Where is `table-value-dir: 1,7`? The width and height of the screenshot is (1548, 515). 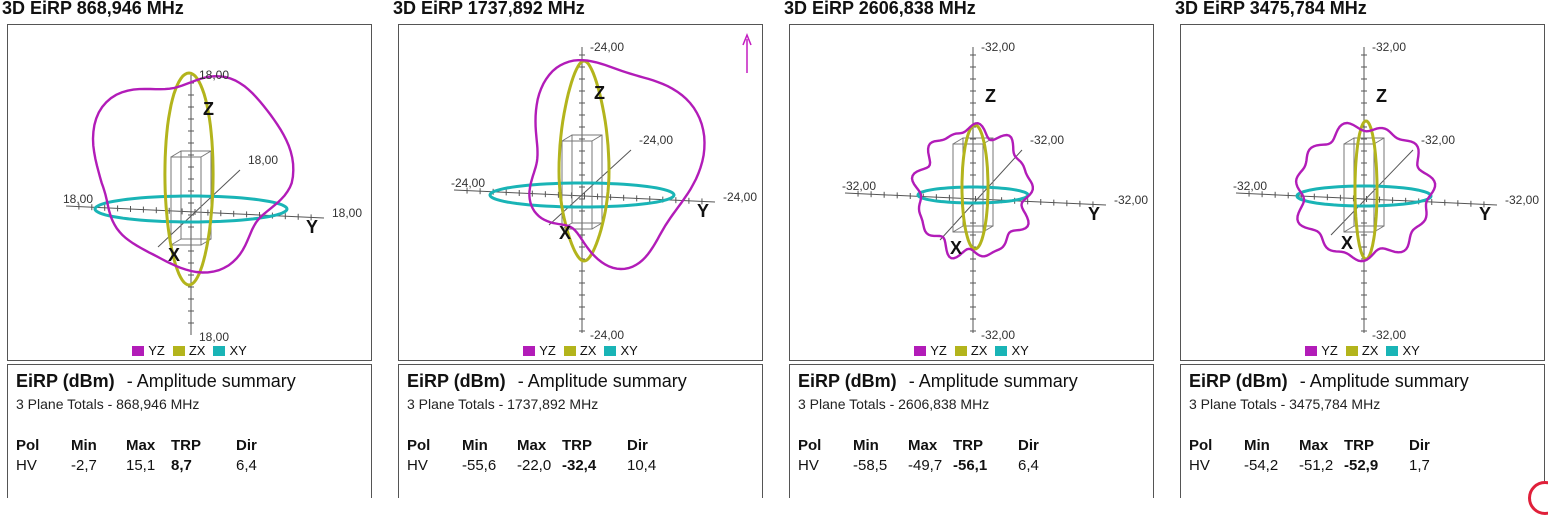
table-value-dir: 1,7 is located at coordinates (1419, 465).